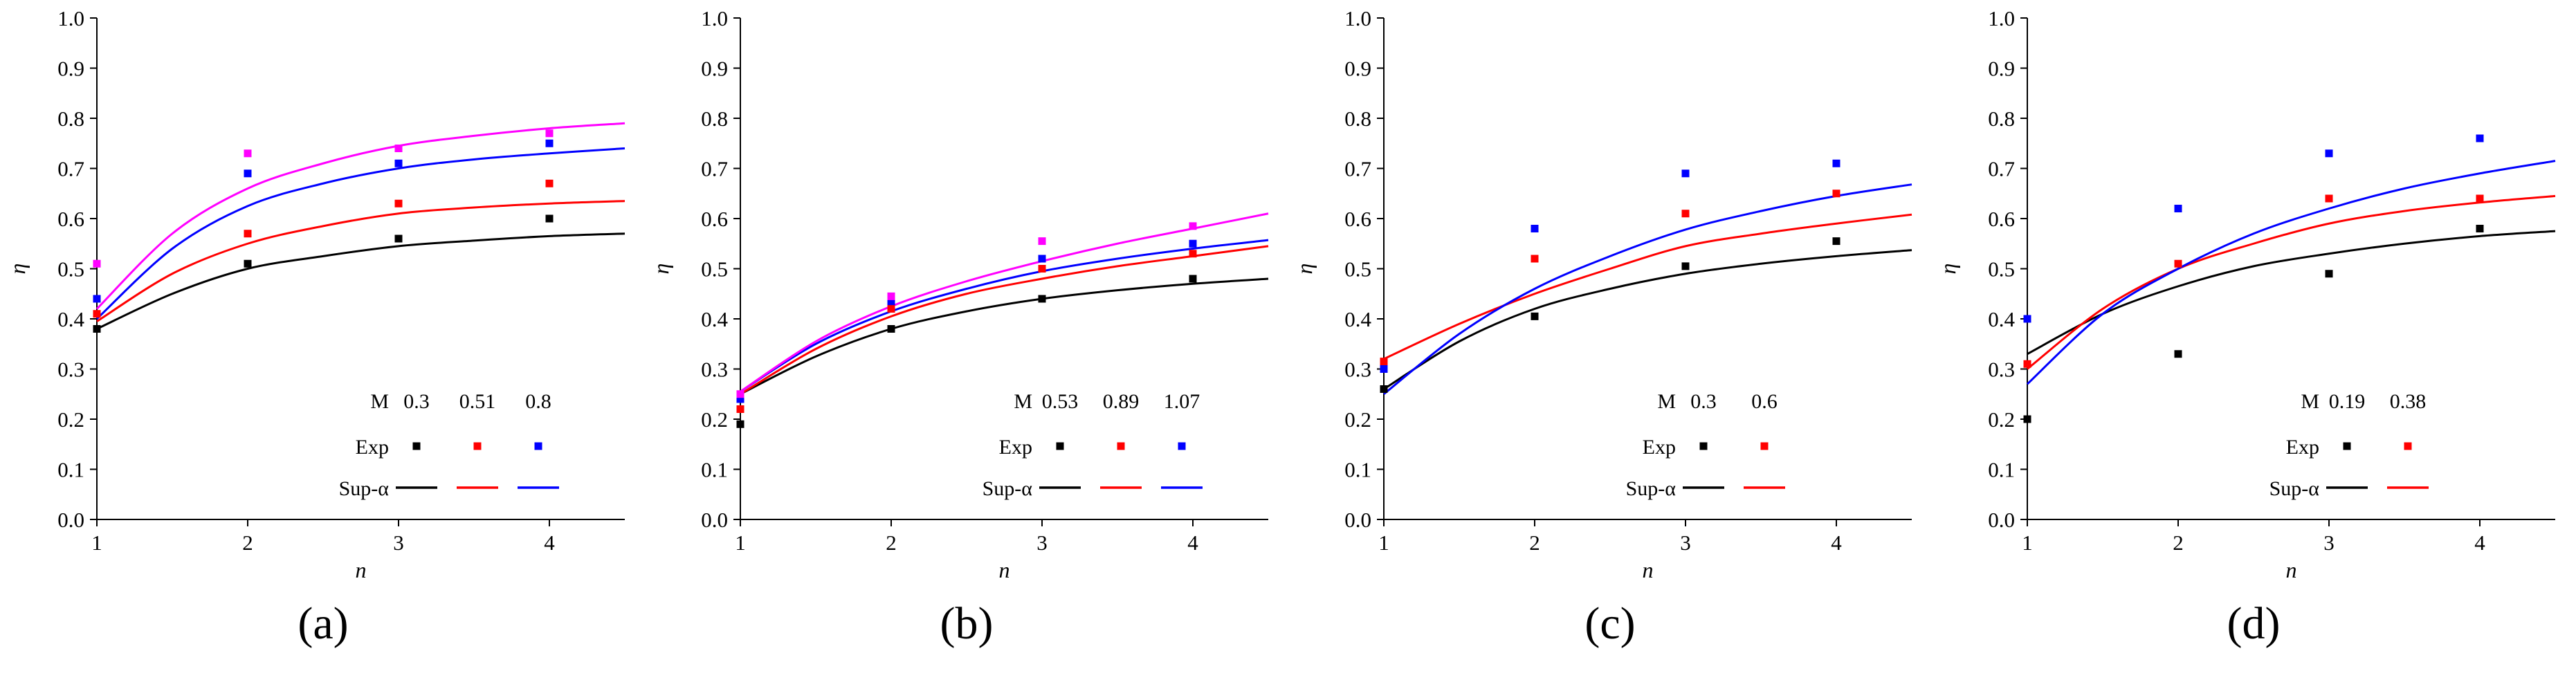  Describe the element at coordinates (449, 445) in the screenshot. I see `legend: M 0.3 0.51 0.8 Exp Sup-α` at that location.